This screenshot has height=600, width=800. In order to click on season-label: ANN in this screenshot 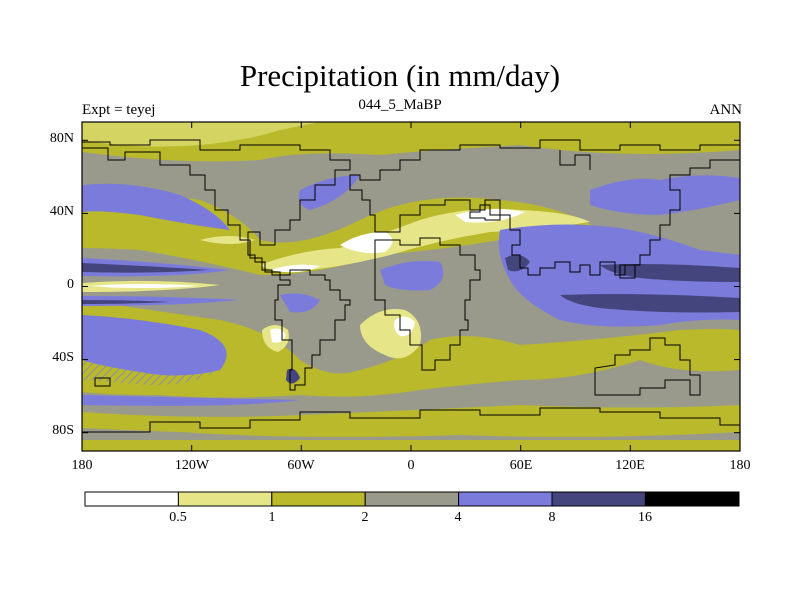, I will do `click(726, 110)`.